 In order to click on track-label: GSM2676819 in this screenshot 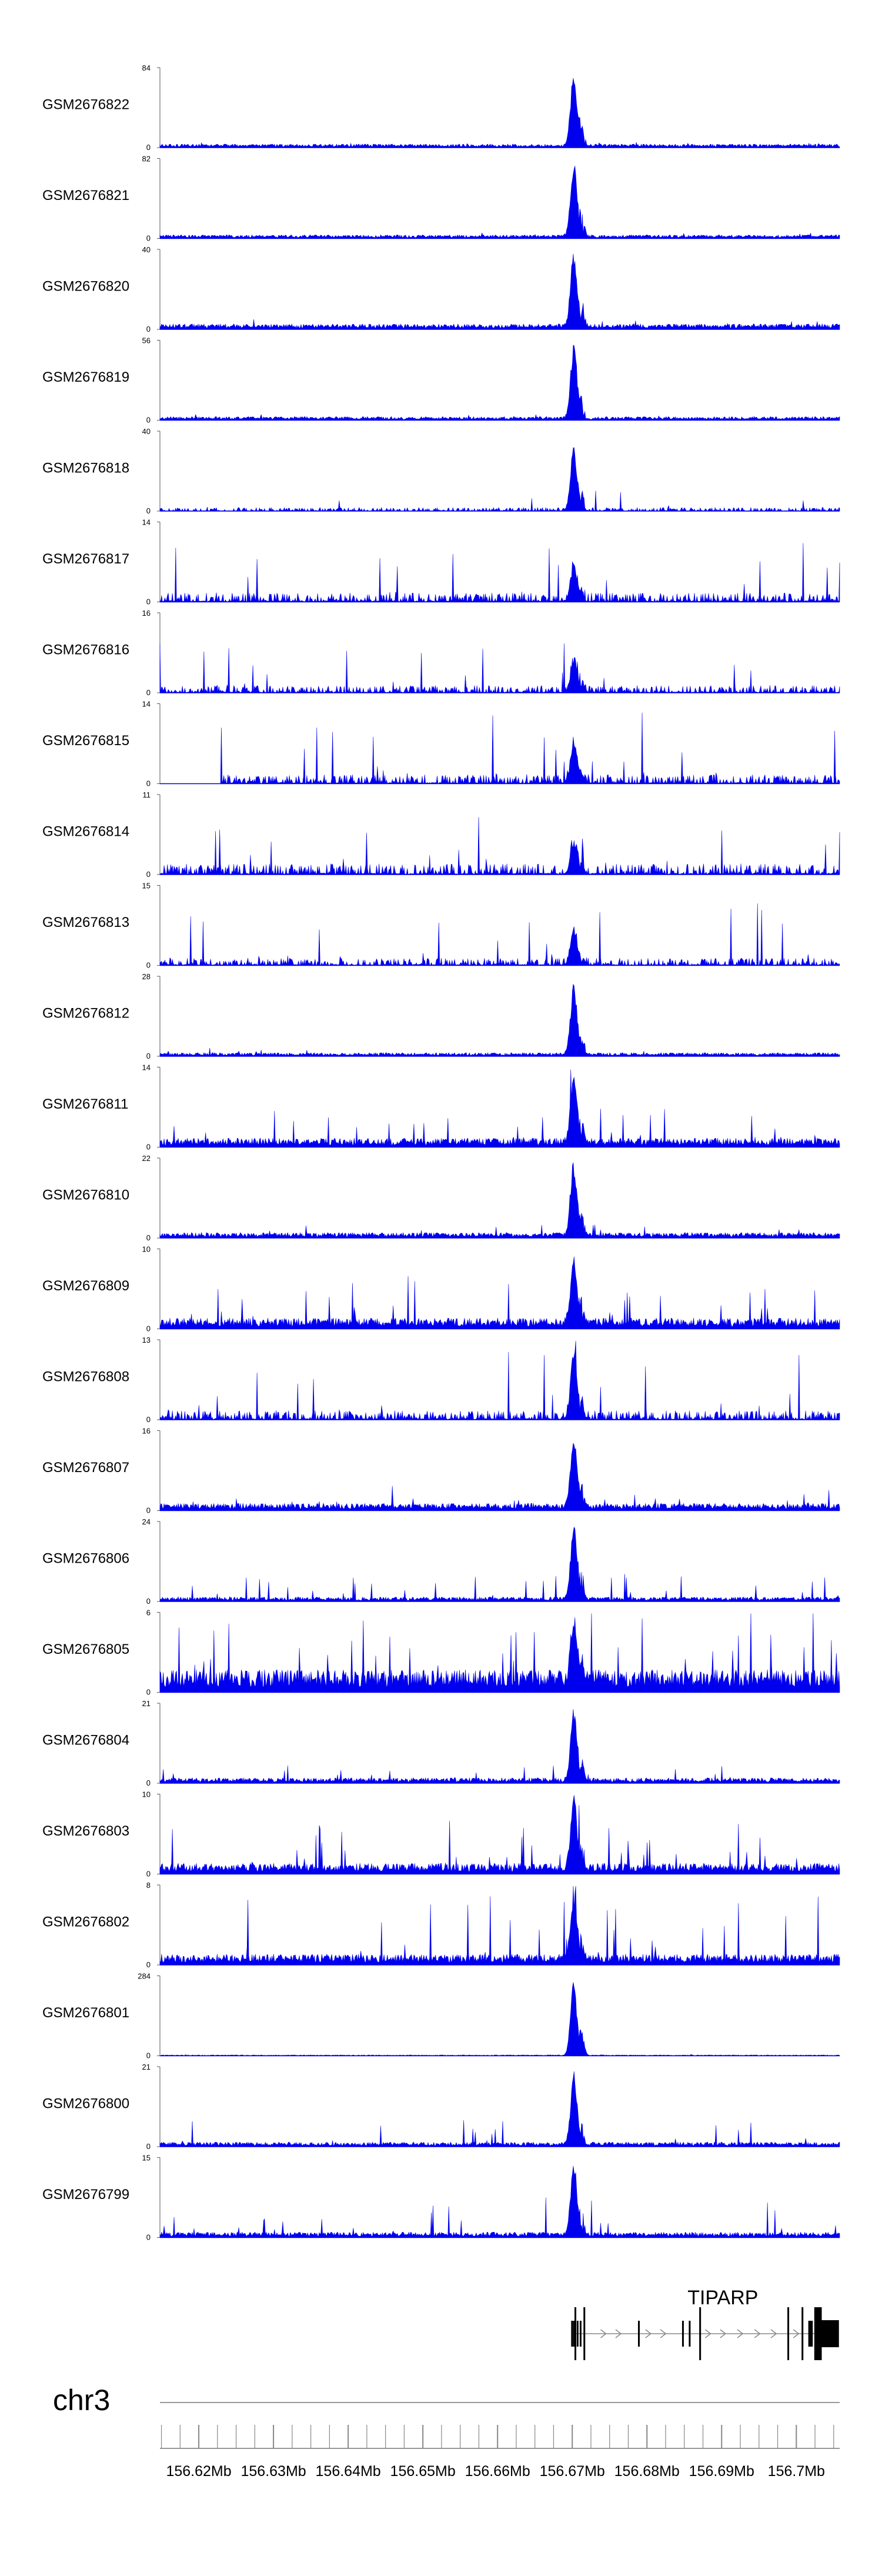, I will do `click(85, 377)`.